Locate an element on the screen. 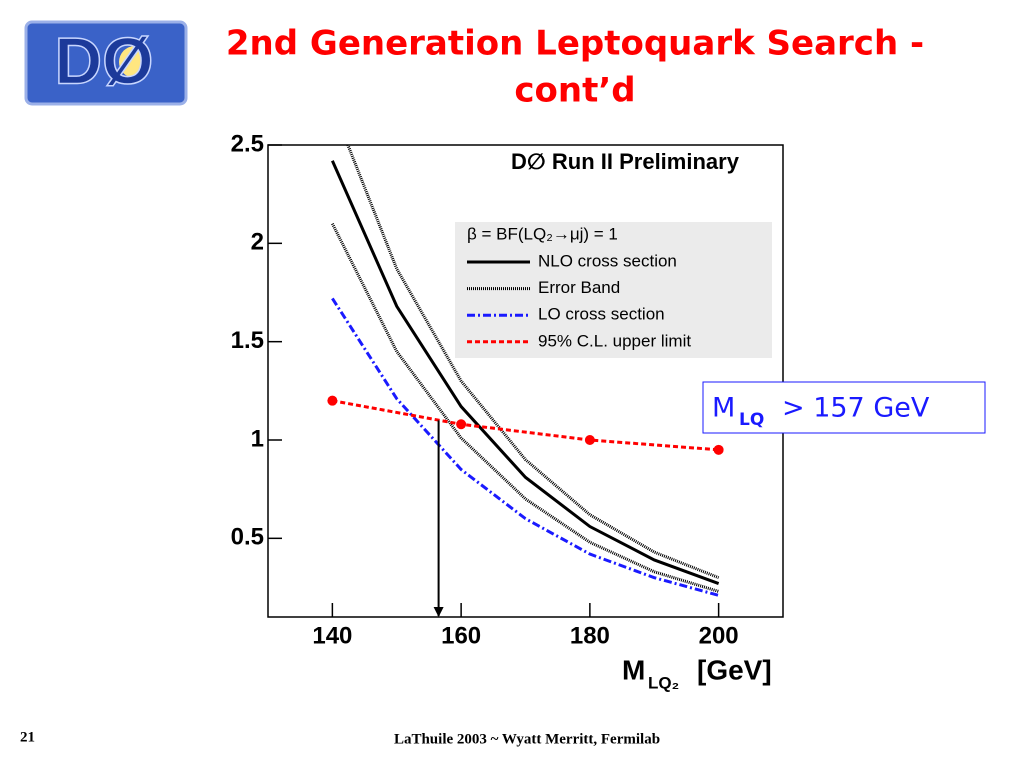 This screenshot has height=768, width=1024. result-box is located at coordinates (844, 407).